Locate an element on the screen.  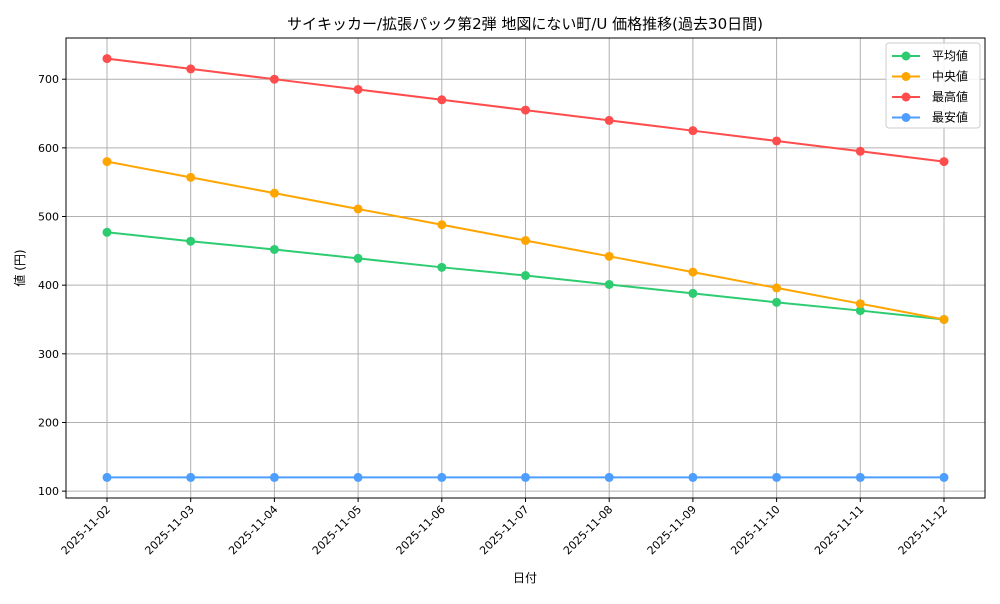
y-tick-label: 300 is located at coordinates (48, 354).